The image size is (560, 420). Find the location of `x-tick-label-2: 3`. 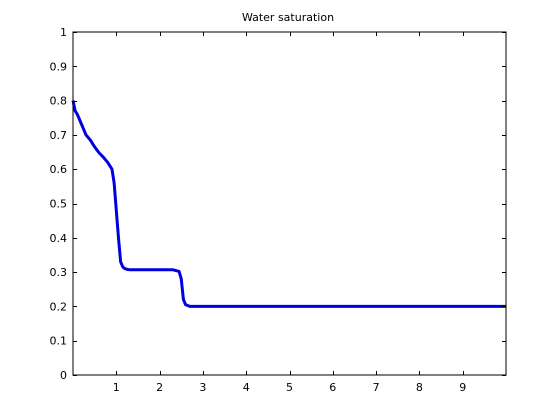

x-tick-label-2: 3 is located at coordinates (202, 387).